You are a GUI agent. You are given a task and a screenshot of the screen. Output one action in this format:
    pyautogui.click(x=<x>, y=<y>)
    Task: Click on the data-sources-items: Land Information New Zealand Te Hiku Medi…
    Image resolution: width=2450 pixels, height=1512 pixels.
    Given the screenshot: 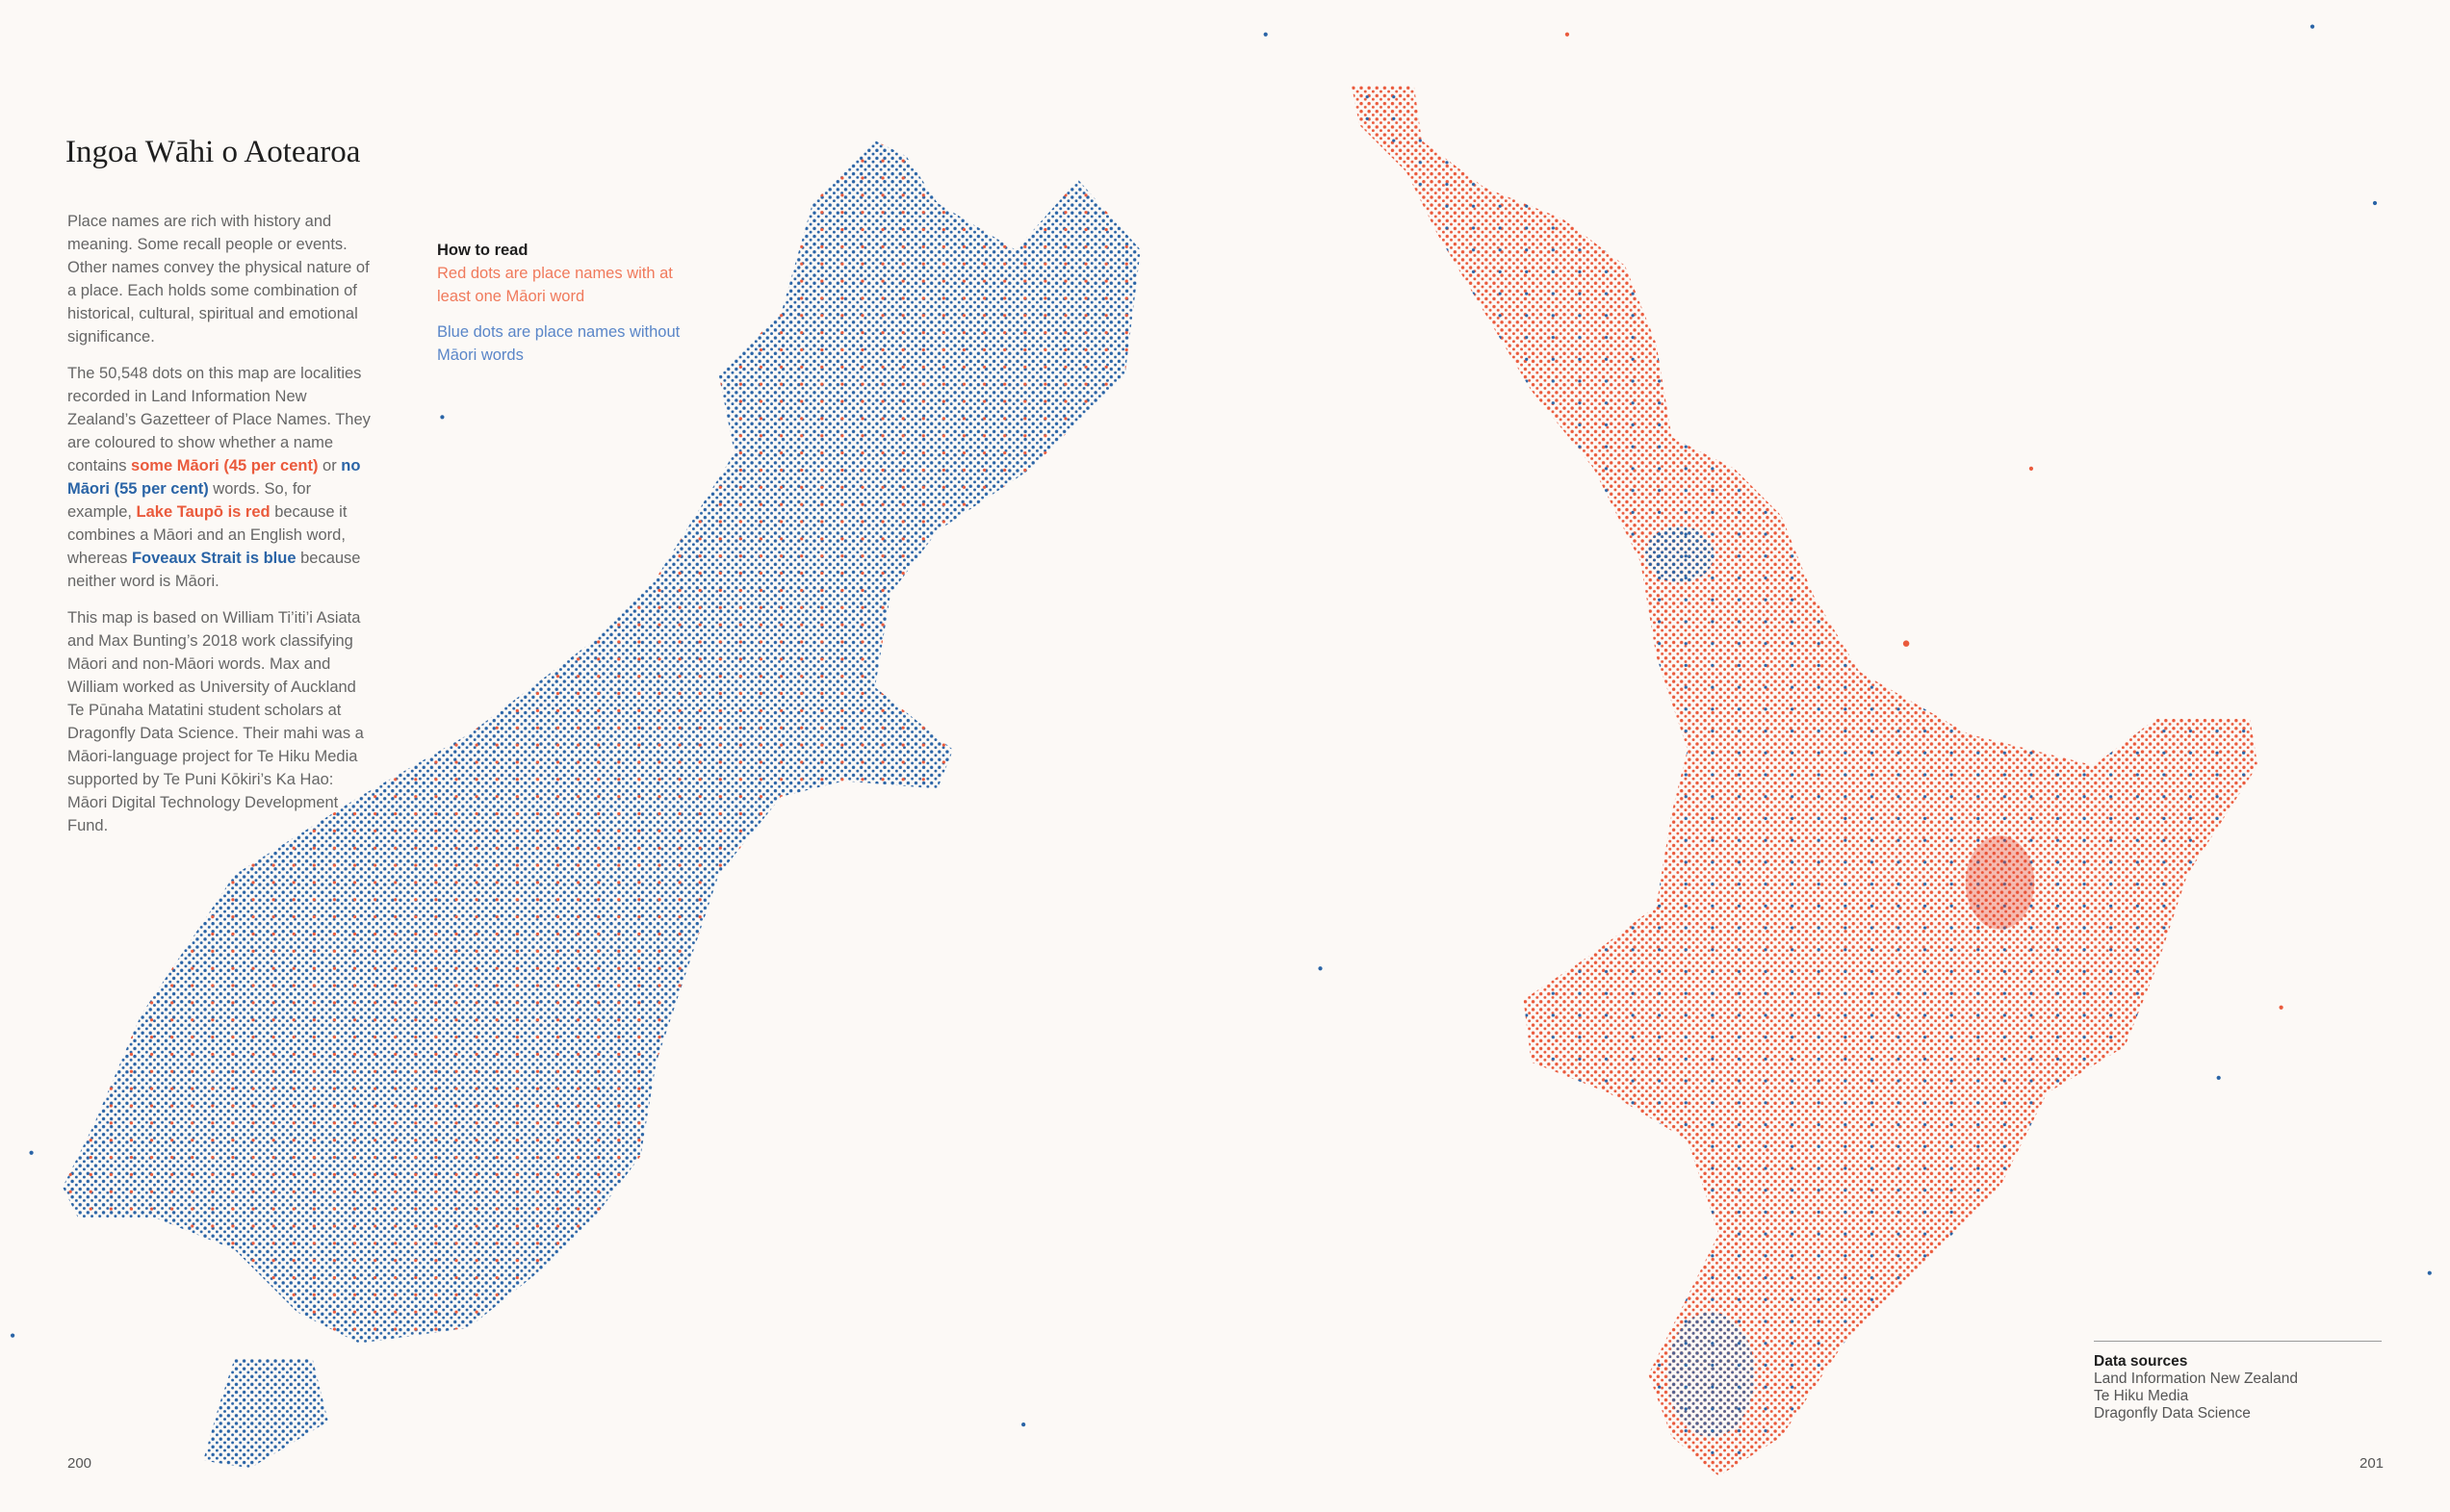 What is the action you would take?
    pyautogui.click(x=2238, y=1396)
    